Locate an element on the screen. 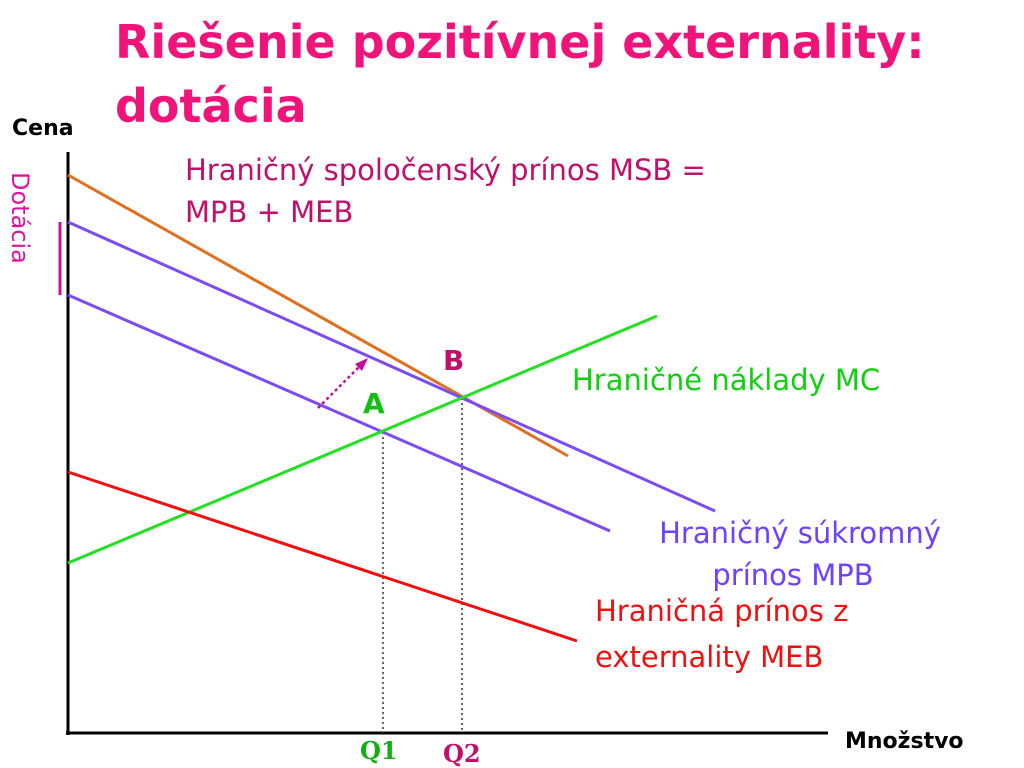 The width and height of the screenshot is (1024, 768). point-label: B is located at coordinates (453, 360).